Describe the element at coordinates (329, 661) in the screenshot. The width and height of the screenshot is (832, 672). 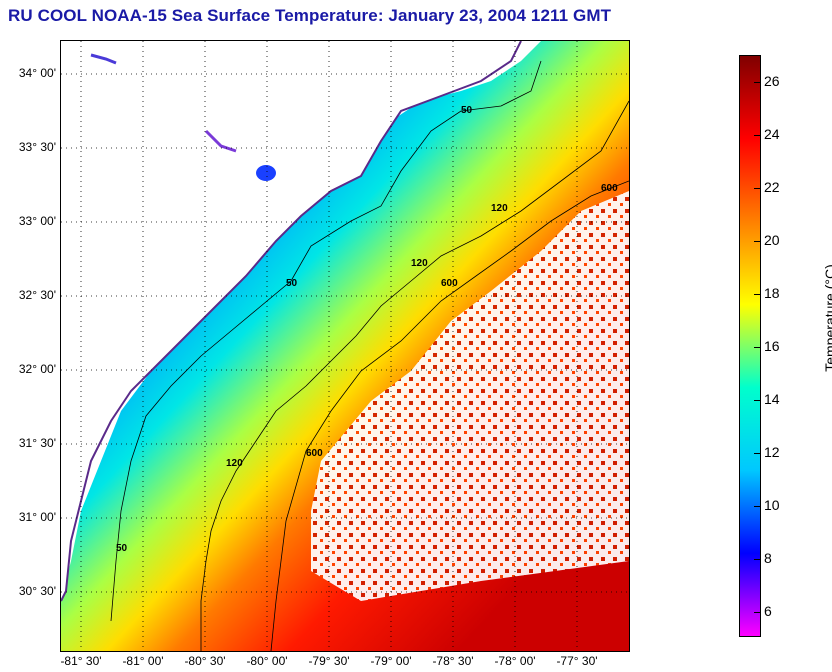
I see `lon-label-79-30: -79° 30'` at that location.